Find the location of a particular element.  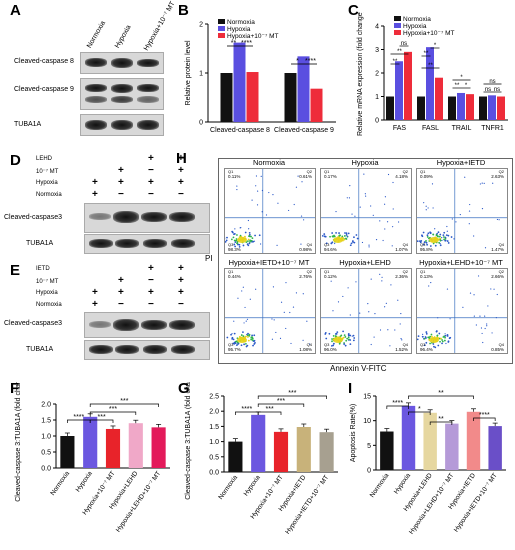

flow-plot-title: Hypoxia+IETD+10⁻⁷ MT is located at coordinates (269, 262).